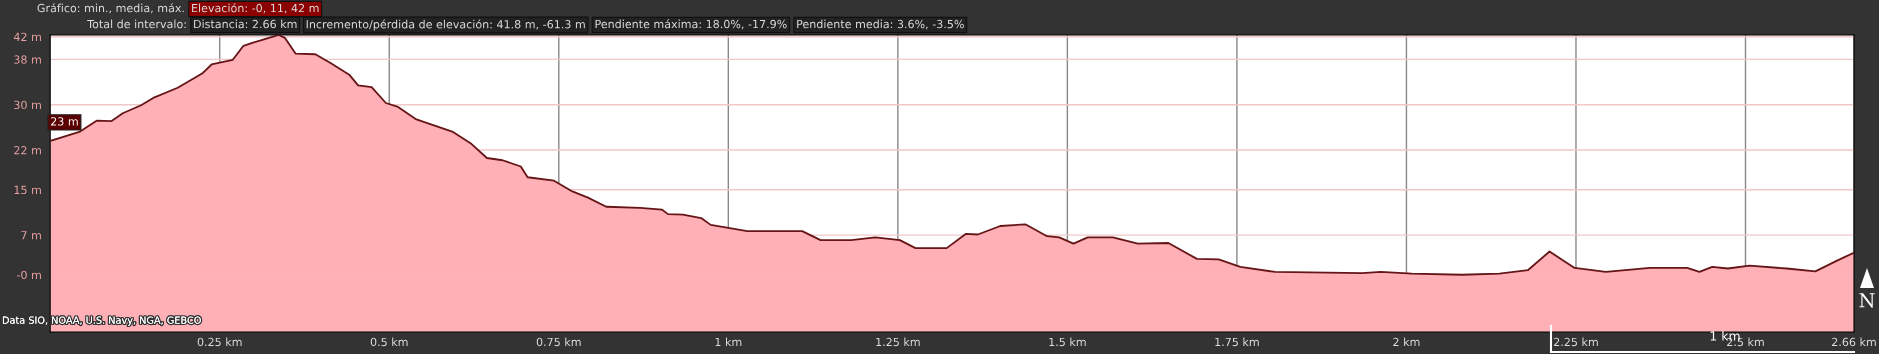  Describe the element at coordinates (691, 24) in the screenshot. I see `text: Pendiente máxima: 18.0%, -17.9%` at that location.